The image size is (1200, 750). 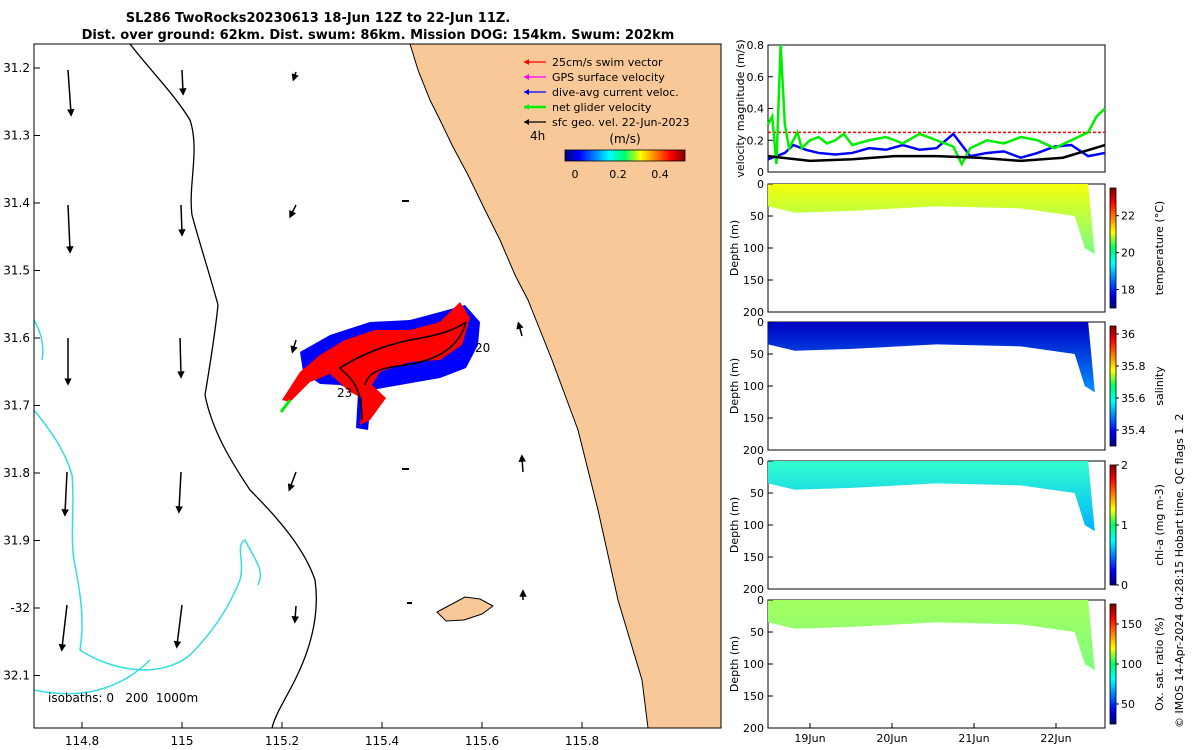 I want to click on lat-tick-label: 32.1, so click(x=16, y=676).